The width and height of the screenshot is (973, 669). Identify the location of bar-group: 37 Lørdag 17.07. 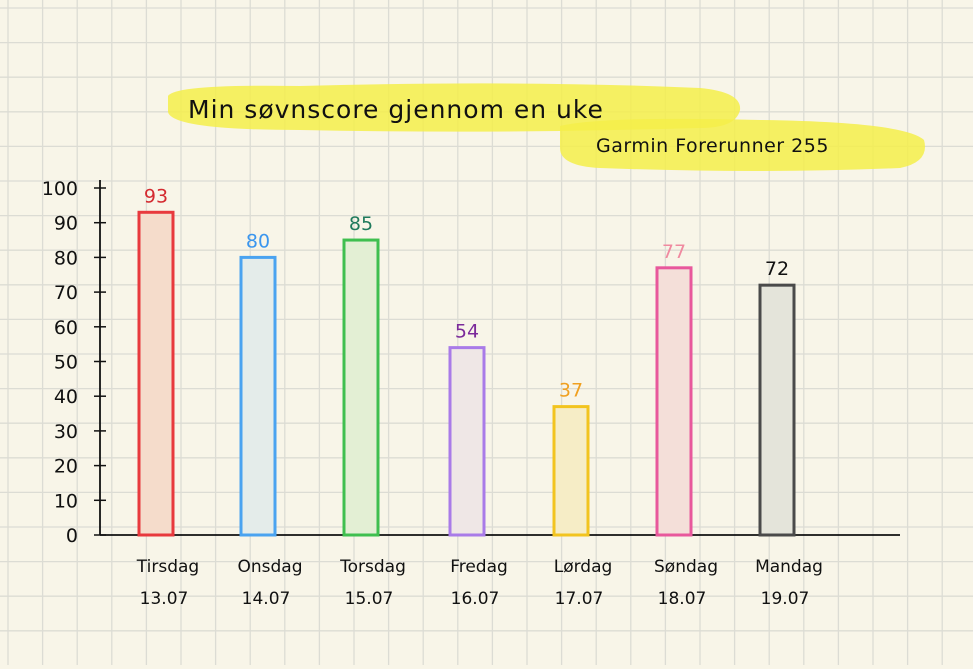
(582, 494).